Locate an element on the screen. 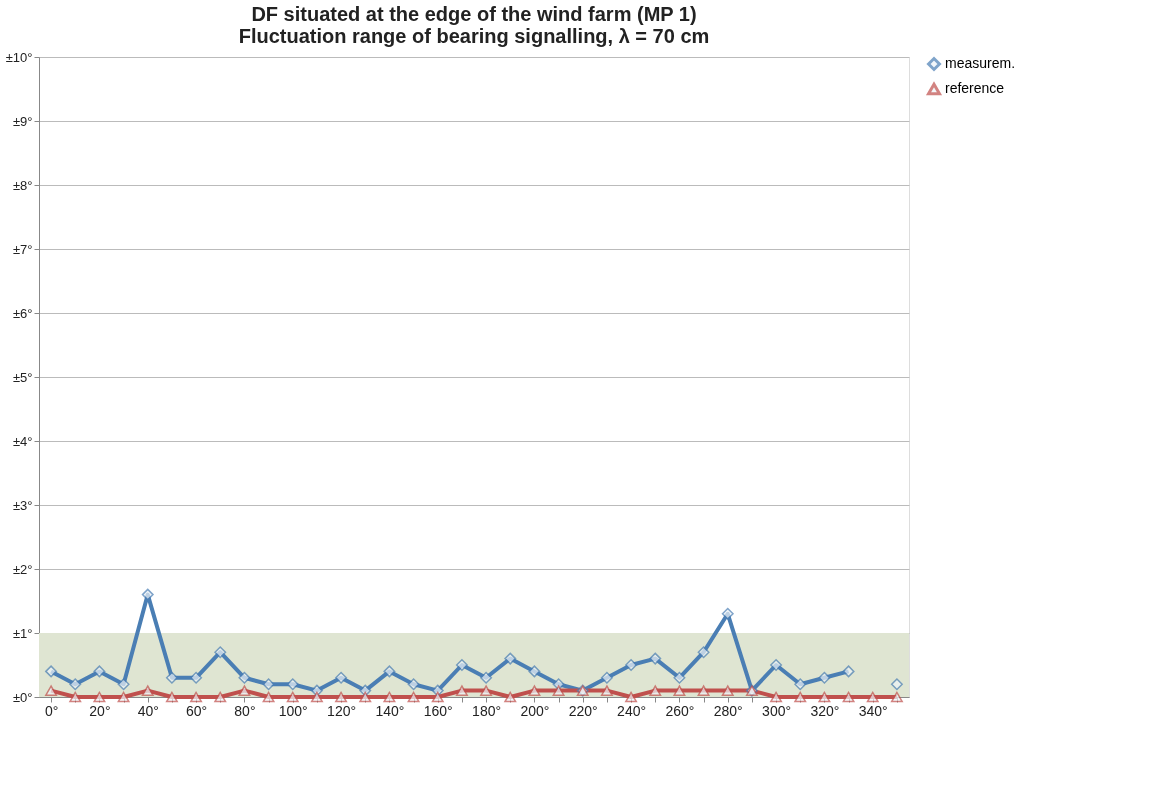 The height and width of the screenshot is (796, 1149). x-tick-label: 260° is located at coordinates (680, 710).